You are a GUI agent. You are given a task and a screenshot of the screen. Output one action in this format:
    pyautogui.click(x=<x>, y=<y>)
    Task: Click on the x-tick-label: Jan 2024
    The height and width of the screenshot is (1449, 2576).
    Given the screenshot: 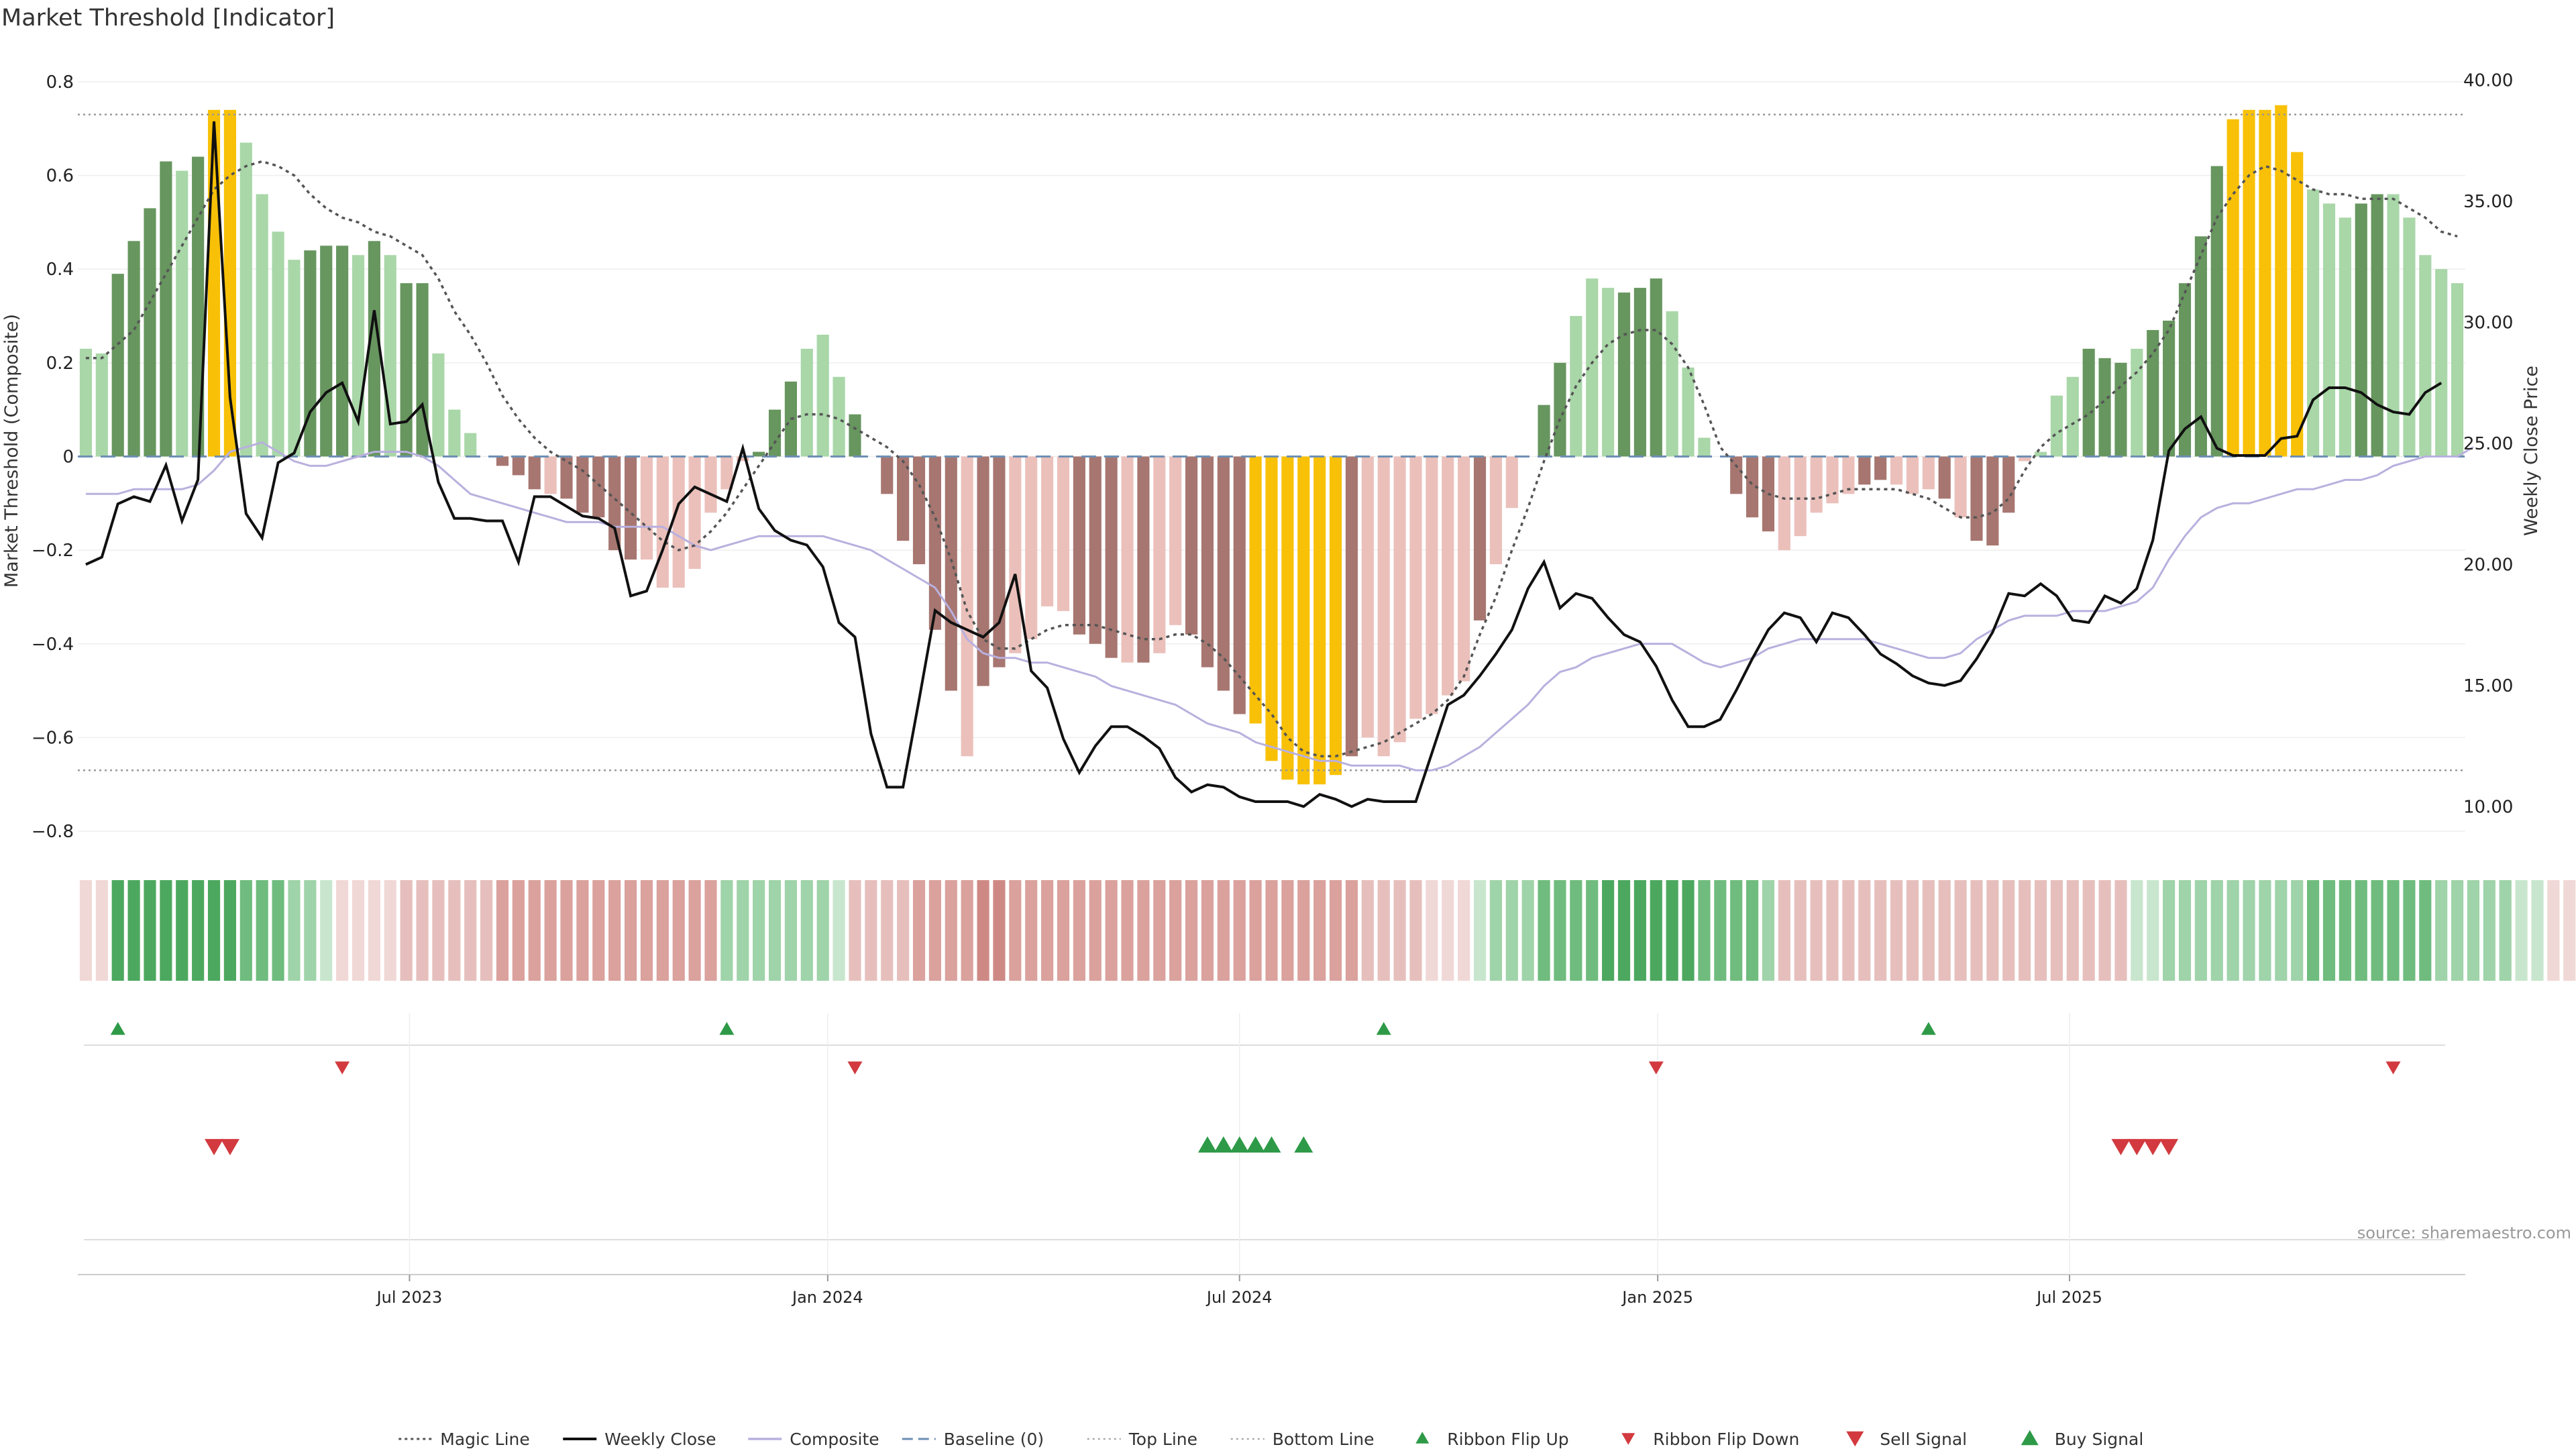 What is the action you would take?
    pyautogui.click(x=827, y=1297)
    